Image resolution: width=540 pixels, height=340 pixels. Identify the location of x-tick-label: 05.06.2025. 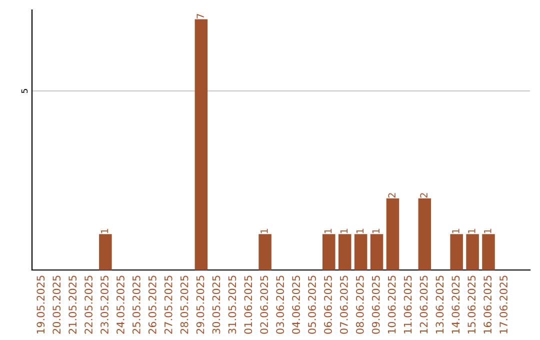
(312, 305).